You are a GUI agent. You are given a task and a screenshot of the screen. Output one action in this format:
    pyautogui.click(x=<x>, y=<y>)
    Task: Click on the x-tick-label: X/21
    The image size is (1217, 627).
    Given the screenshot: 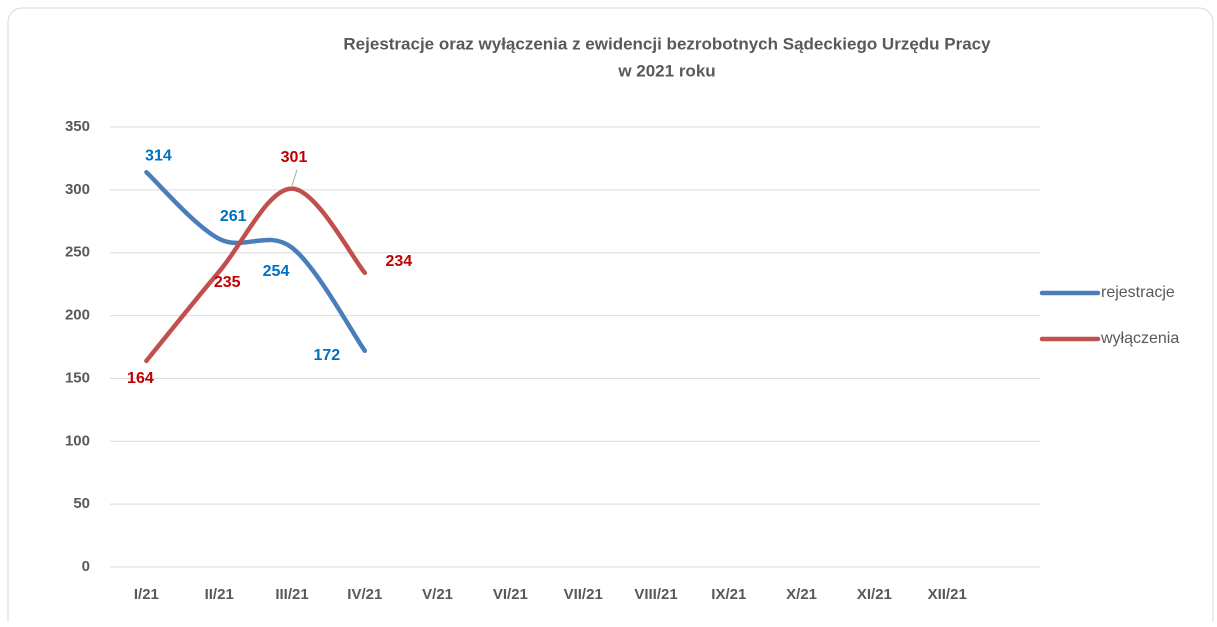 What is the action you would take?
    pyautogui.click(x=801, y=594)
    